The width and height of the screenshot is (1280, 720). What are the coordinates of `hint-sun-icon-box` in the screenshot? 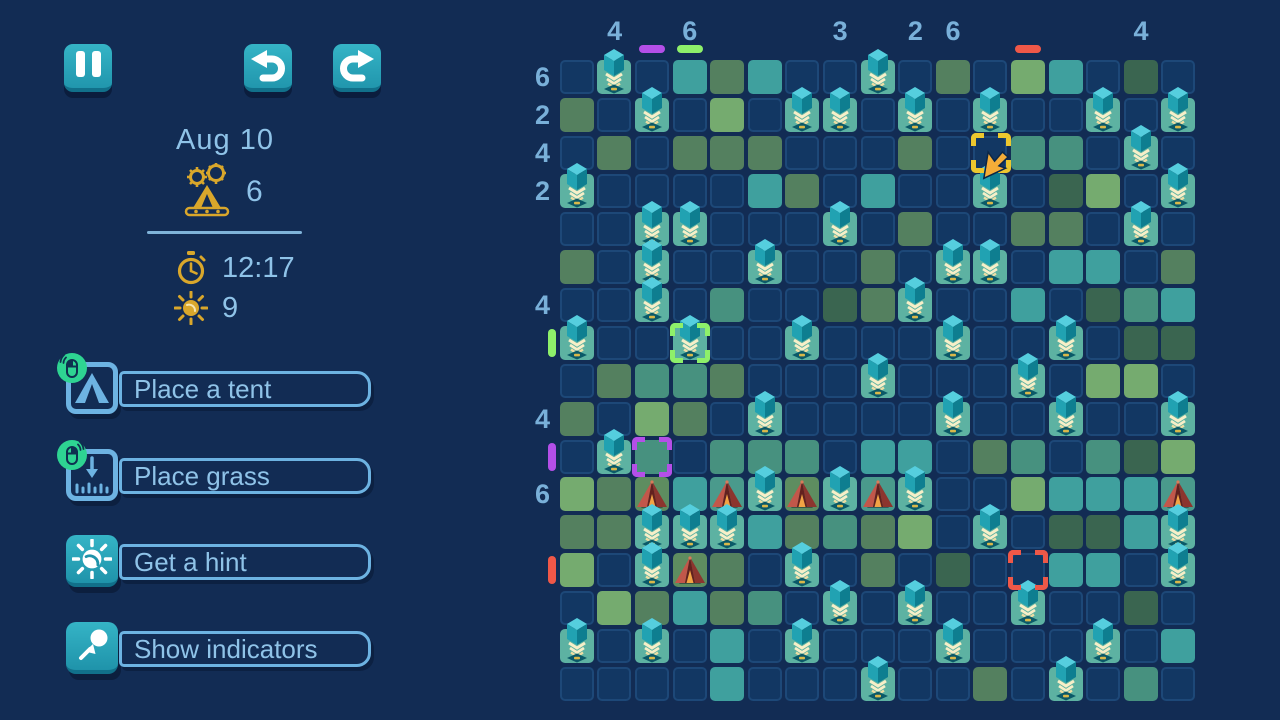 It's located at (92, 561).